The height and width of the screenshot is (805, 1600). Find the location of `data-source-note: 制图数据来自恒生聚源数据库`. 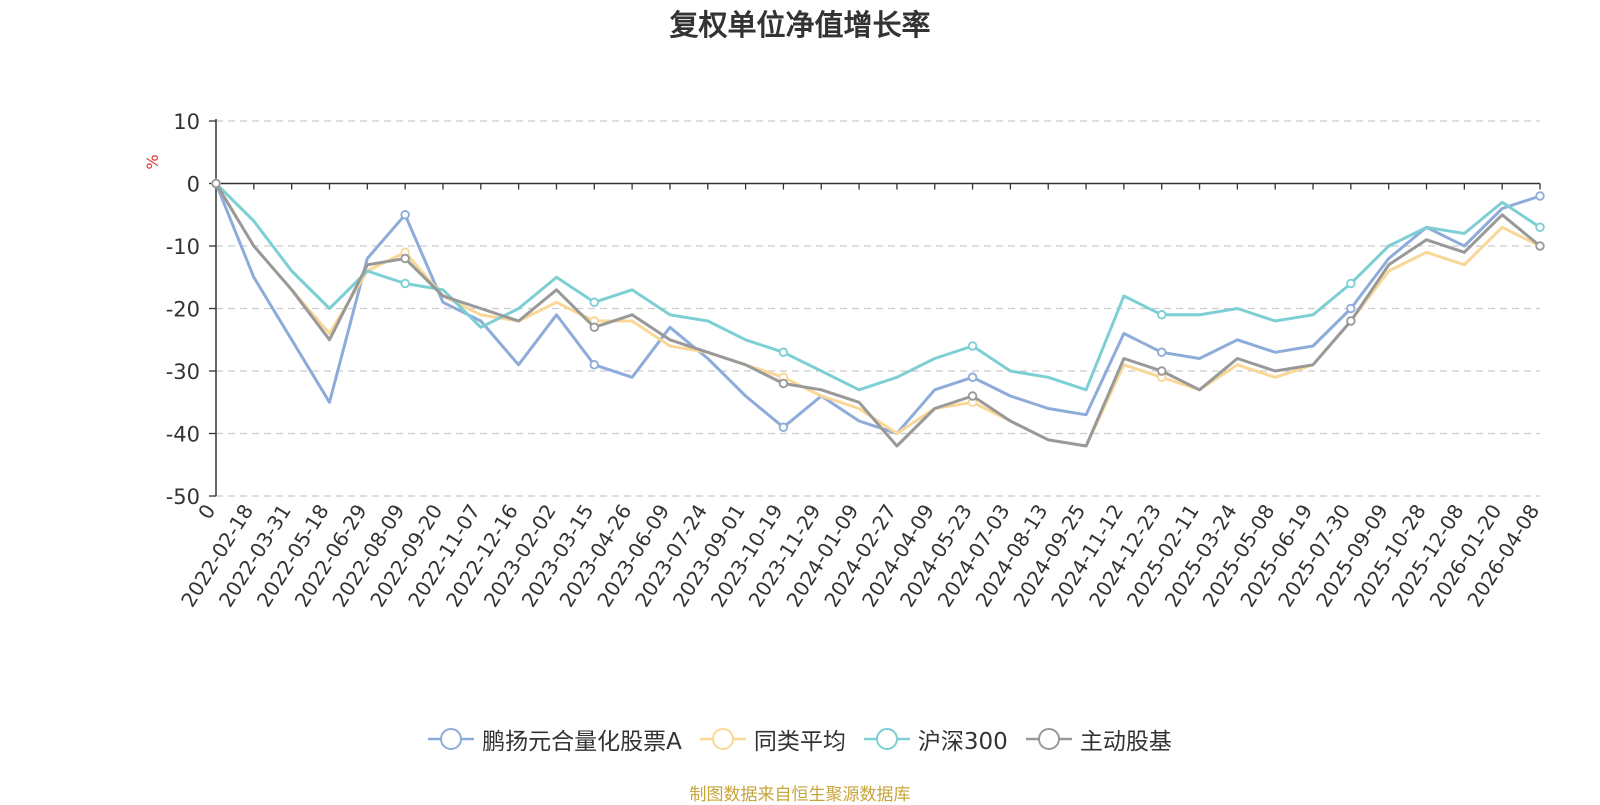

data-source-note: 制图数据来自恒生聚源数据库 is located at coordinates (800, 795).